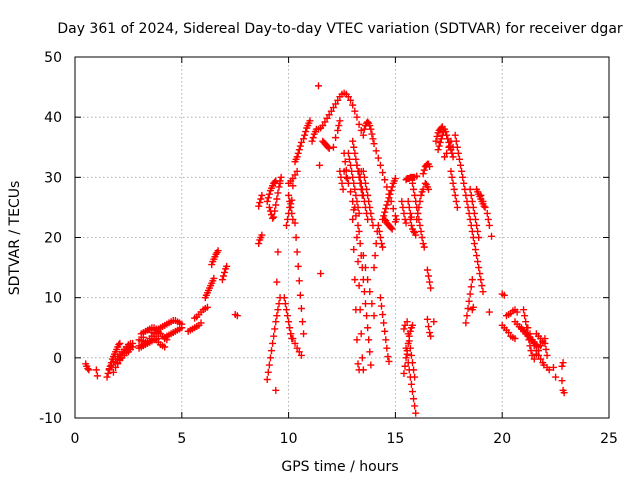 This screenshot has height=480, width=640. What do you see at coordinates (50, 419) in the screenshot?
I see `y-tick-label: -10` at bounding box center [50, 419].